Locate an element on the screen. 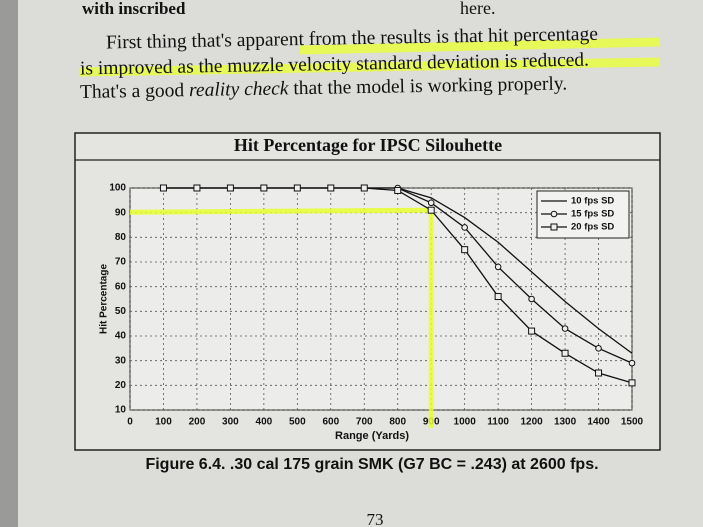 The image size is (703, 527). text-run: that the model is working properly. is located at coordinates (427, 87).